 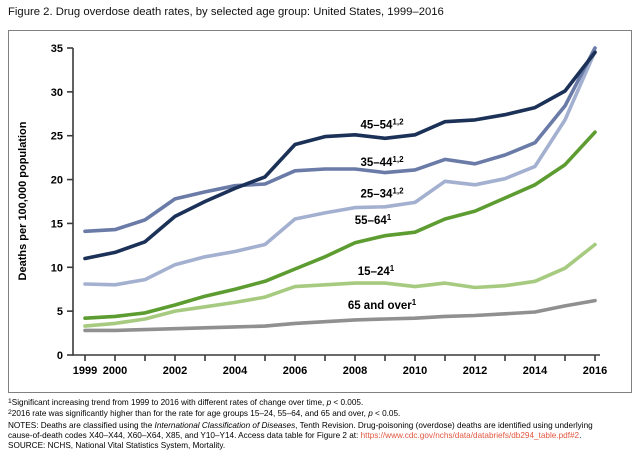 I want to click on x-tick-label: 2000, so click(x=115, y=371).